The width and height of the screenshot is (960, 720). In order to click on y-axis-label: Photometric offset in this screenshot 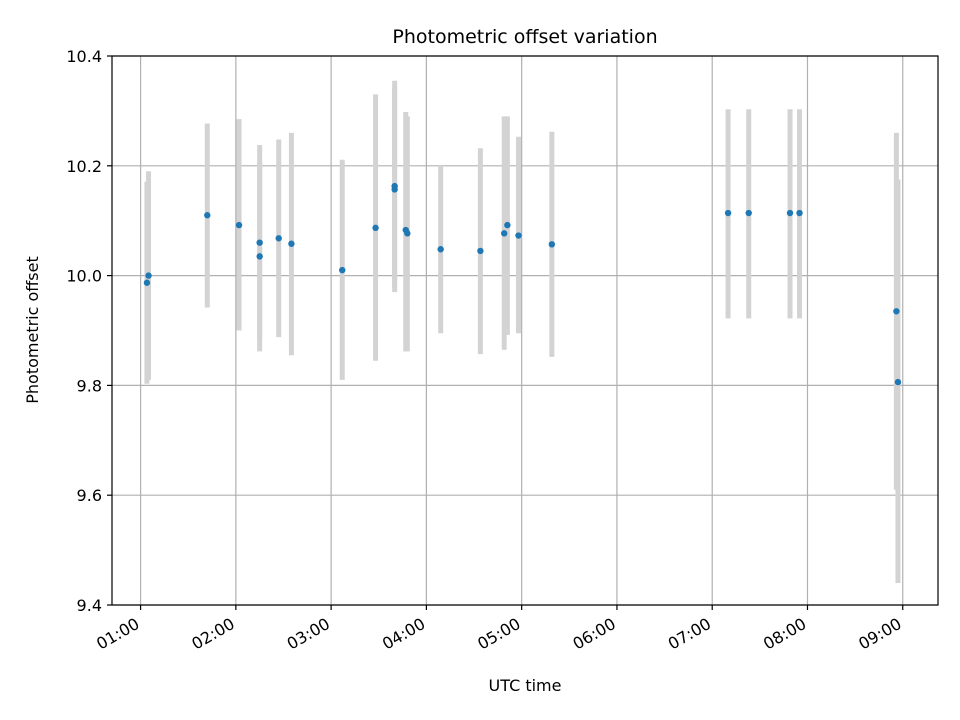, I will do `click(32, 330)`.